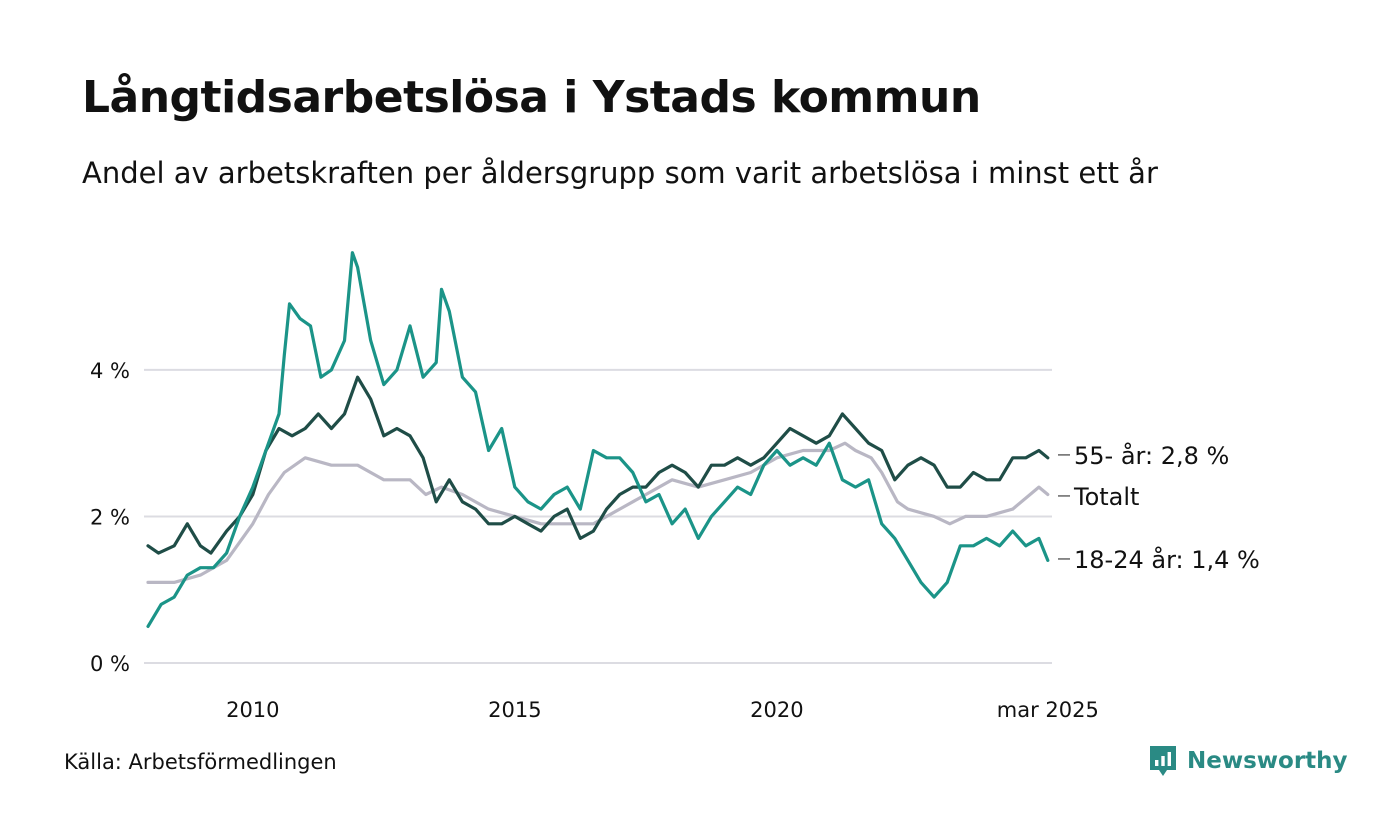 This screenshot has height=840, width=1400. Describe the element at coordinates (776, 710) in the screenshot. I see `x-tick-label: 2020` at that location.